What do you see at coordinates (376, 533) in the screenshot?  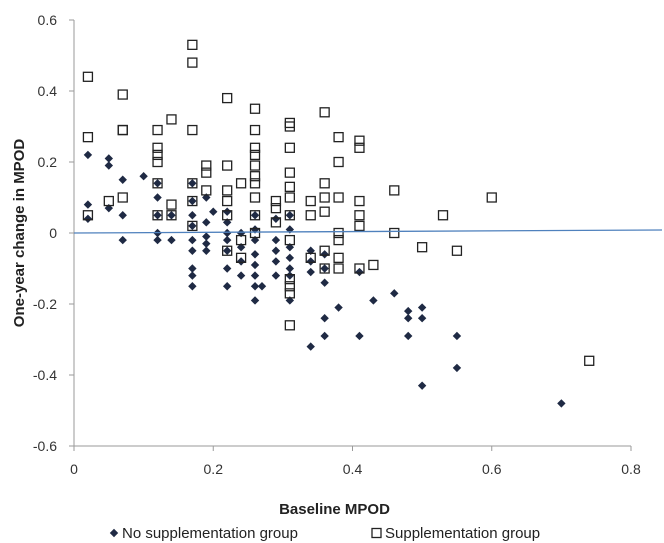 I see `open-square-icon` at bounding box center [376, 533].